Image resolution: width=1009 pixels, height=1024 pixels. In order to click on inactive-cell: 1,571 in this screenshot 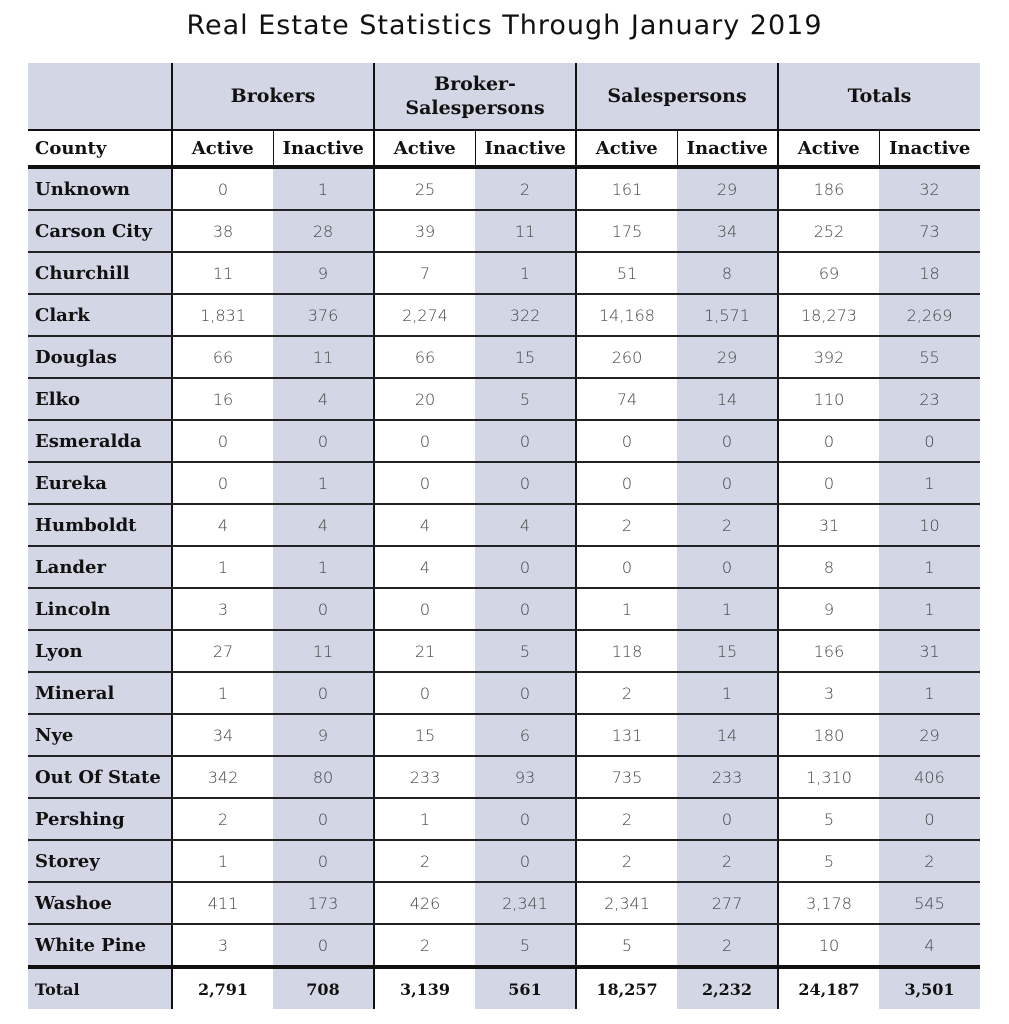, I will do `click(727, 315)`.